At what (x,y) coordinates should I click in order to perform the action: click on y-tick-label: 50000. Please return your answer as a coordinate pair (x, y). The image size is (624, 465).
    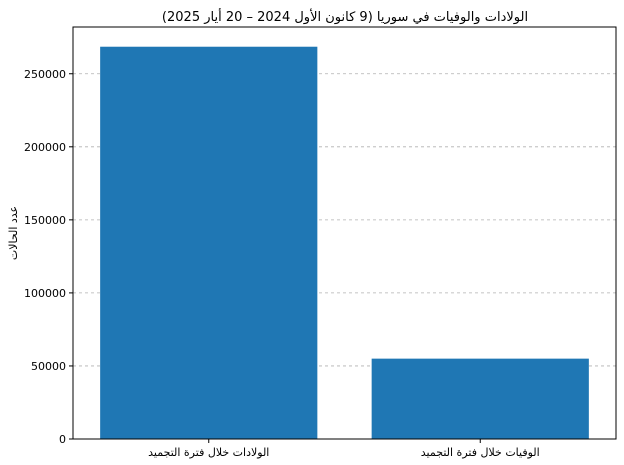
    Looking at the image, I should click on (48, 366).